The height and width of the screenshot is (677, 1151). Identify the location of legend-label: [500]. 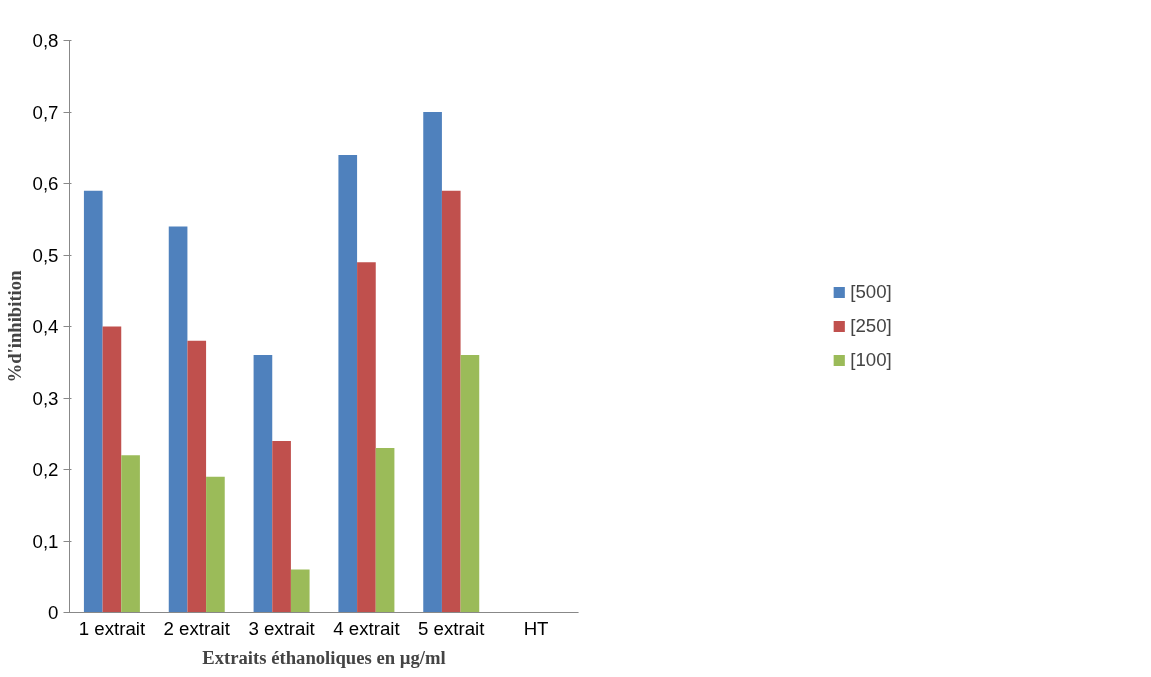
(871, 292).